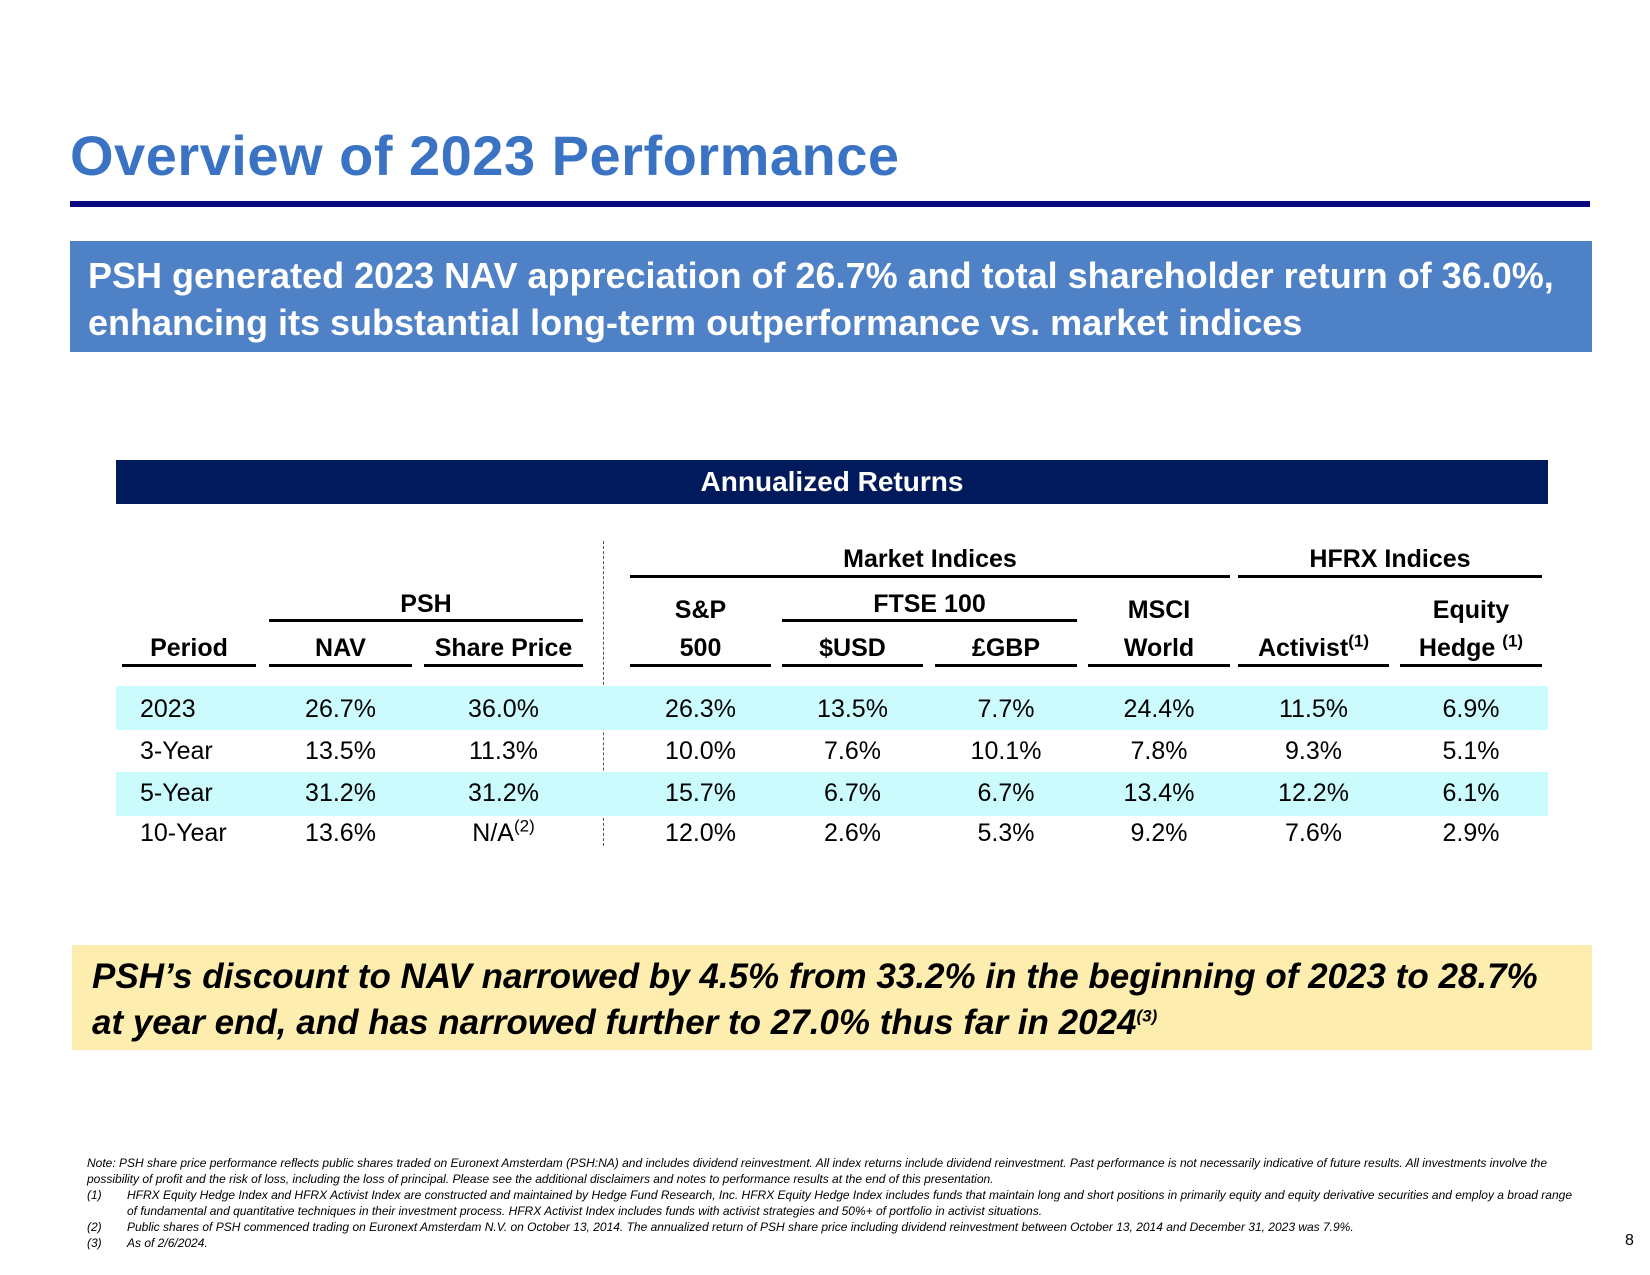  Describe the element at coordinates (94, 1195) in the screenshot. I see `footnote-1-num: (1)` at that location.